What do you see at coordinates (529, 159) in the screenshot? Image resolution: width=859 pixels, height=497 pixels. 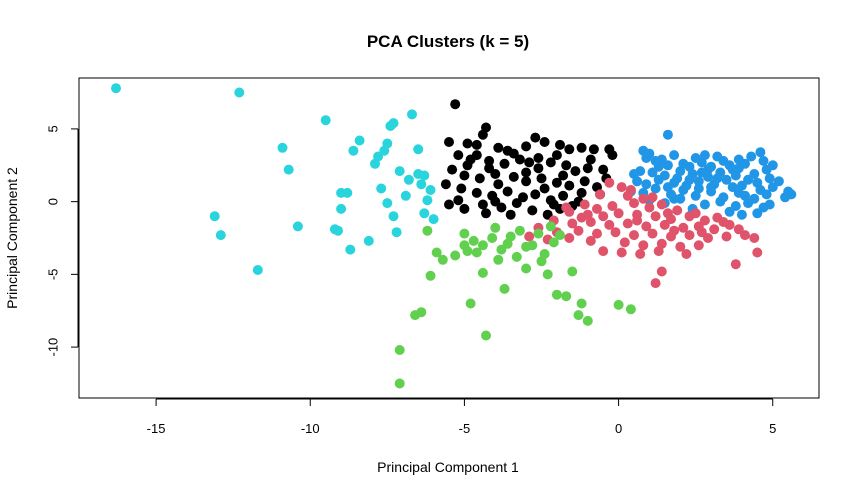 I see `cluster-2-points` at bounding box center [529, 159].